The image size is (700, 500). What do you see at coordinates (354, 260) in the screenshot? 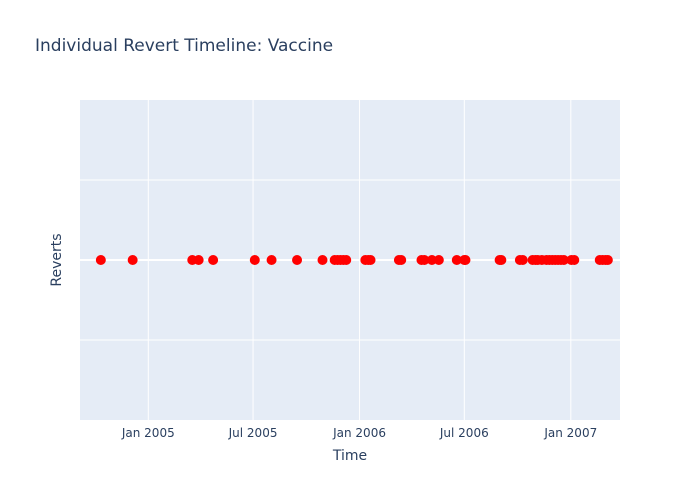
I see `data-points` at bounding box center [354, 260].